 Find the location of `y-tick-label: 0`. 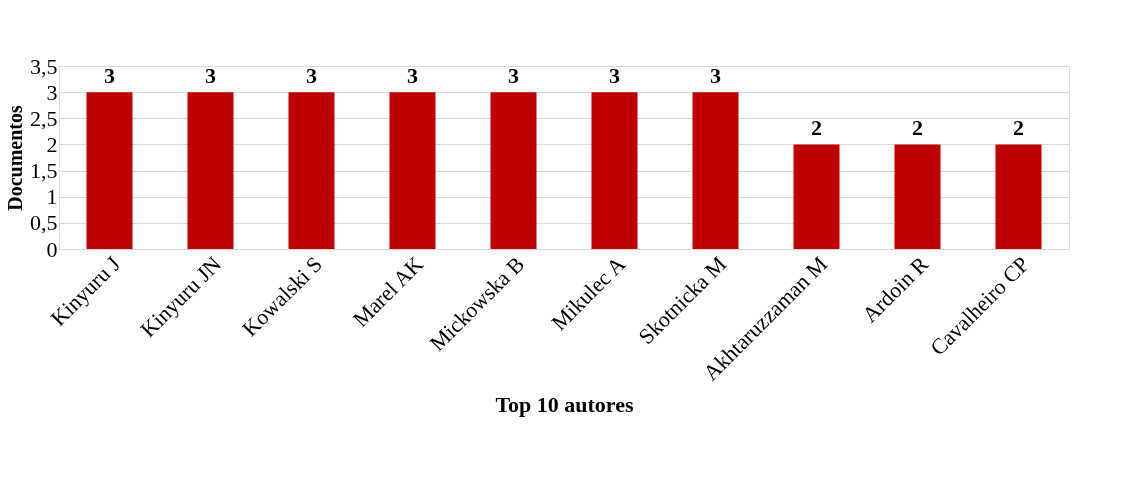

y-tick-label: 0 is located at coordinates (52, 249).